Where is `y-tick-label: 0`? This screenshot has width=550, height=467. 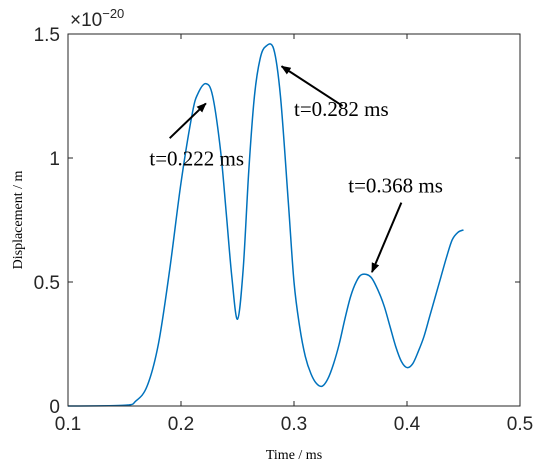 y-tick-label: 0 is located at coordinates (54, 407).